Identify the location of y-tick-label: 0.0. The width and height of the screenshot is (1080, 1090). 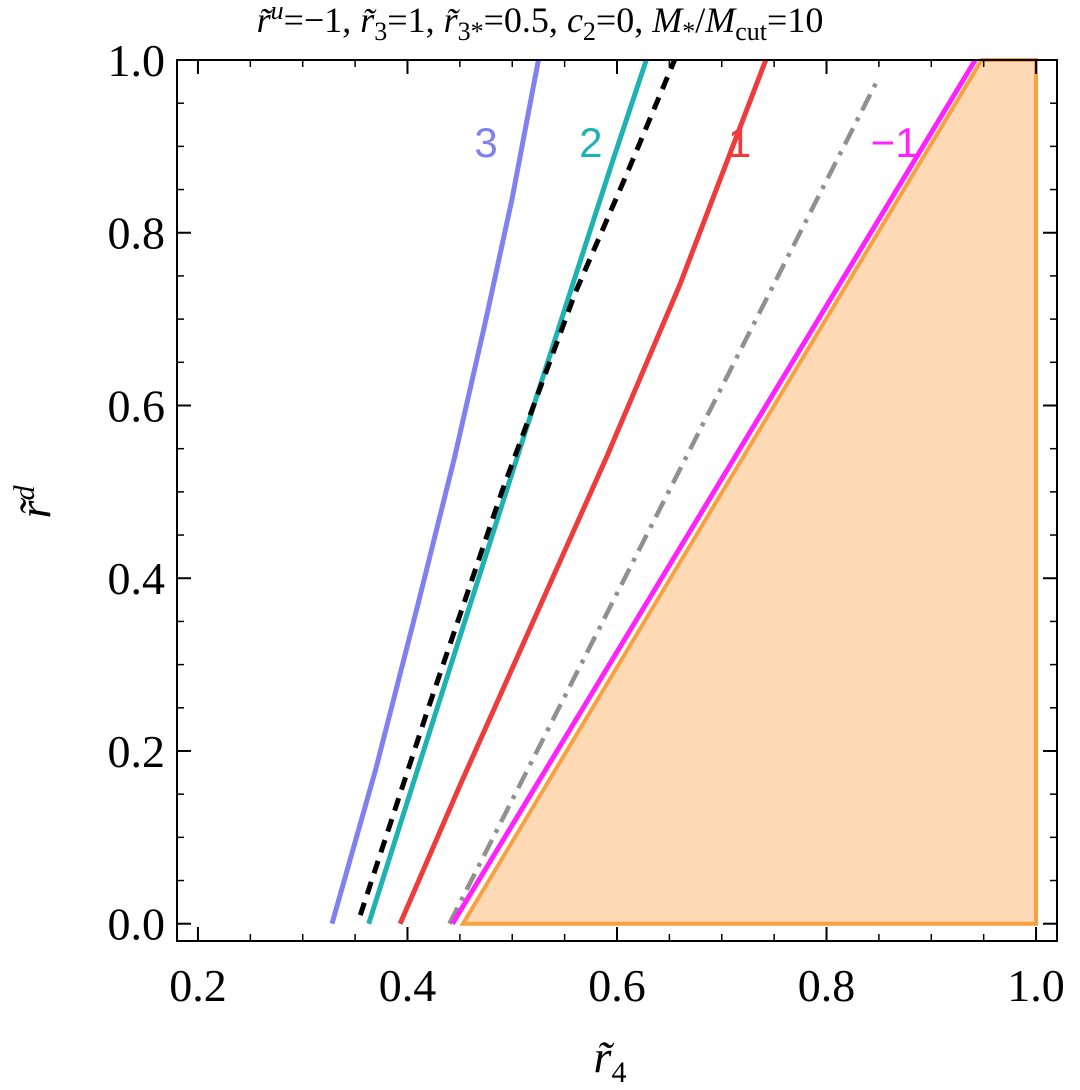
(137, 924).